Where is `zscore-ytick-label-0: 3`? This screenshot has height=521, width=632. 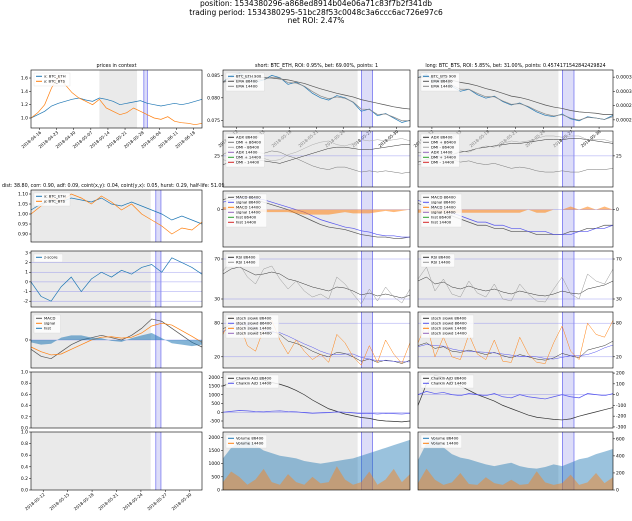
zscore-ytick-label-0: 3 is located at coordinates (26, 253).